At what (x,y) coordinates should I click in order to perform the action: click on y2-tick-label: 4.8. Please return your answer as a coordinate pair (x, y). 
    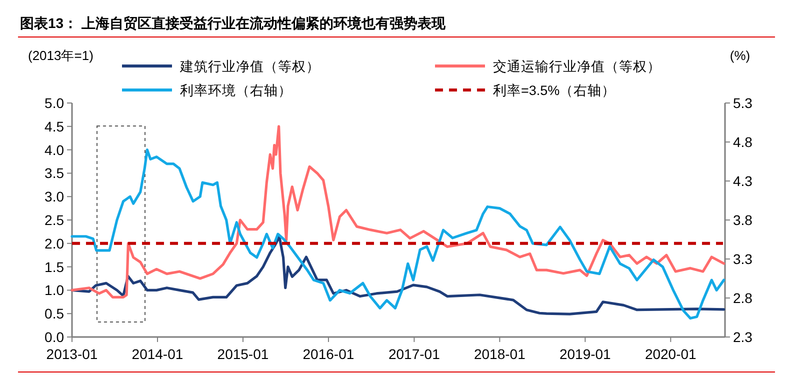
    Looking at the image, I should click on (743, 142).